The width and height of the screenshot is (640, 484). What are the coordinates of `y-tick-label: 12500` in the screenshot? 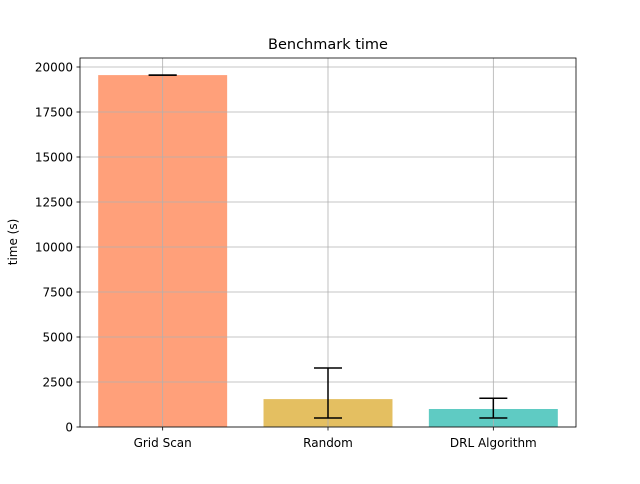 It's located at (54, 203).